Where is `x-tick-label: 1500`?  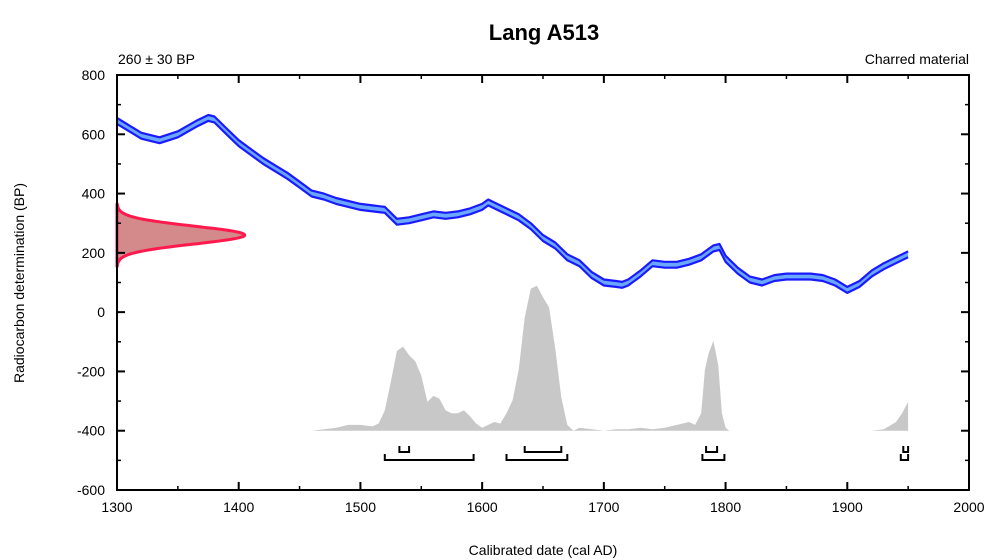
x-tick-label: 1500 is located at coordinates (360, 507).